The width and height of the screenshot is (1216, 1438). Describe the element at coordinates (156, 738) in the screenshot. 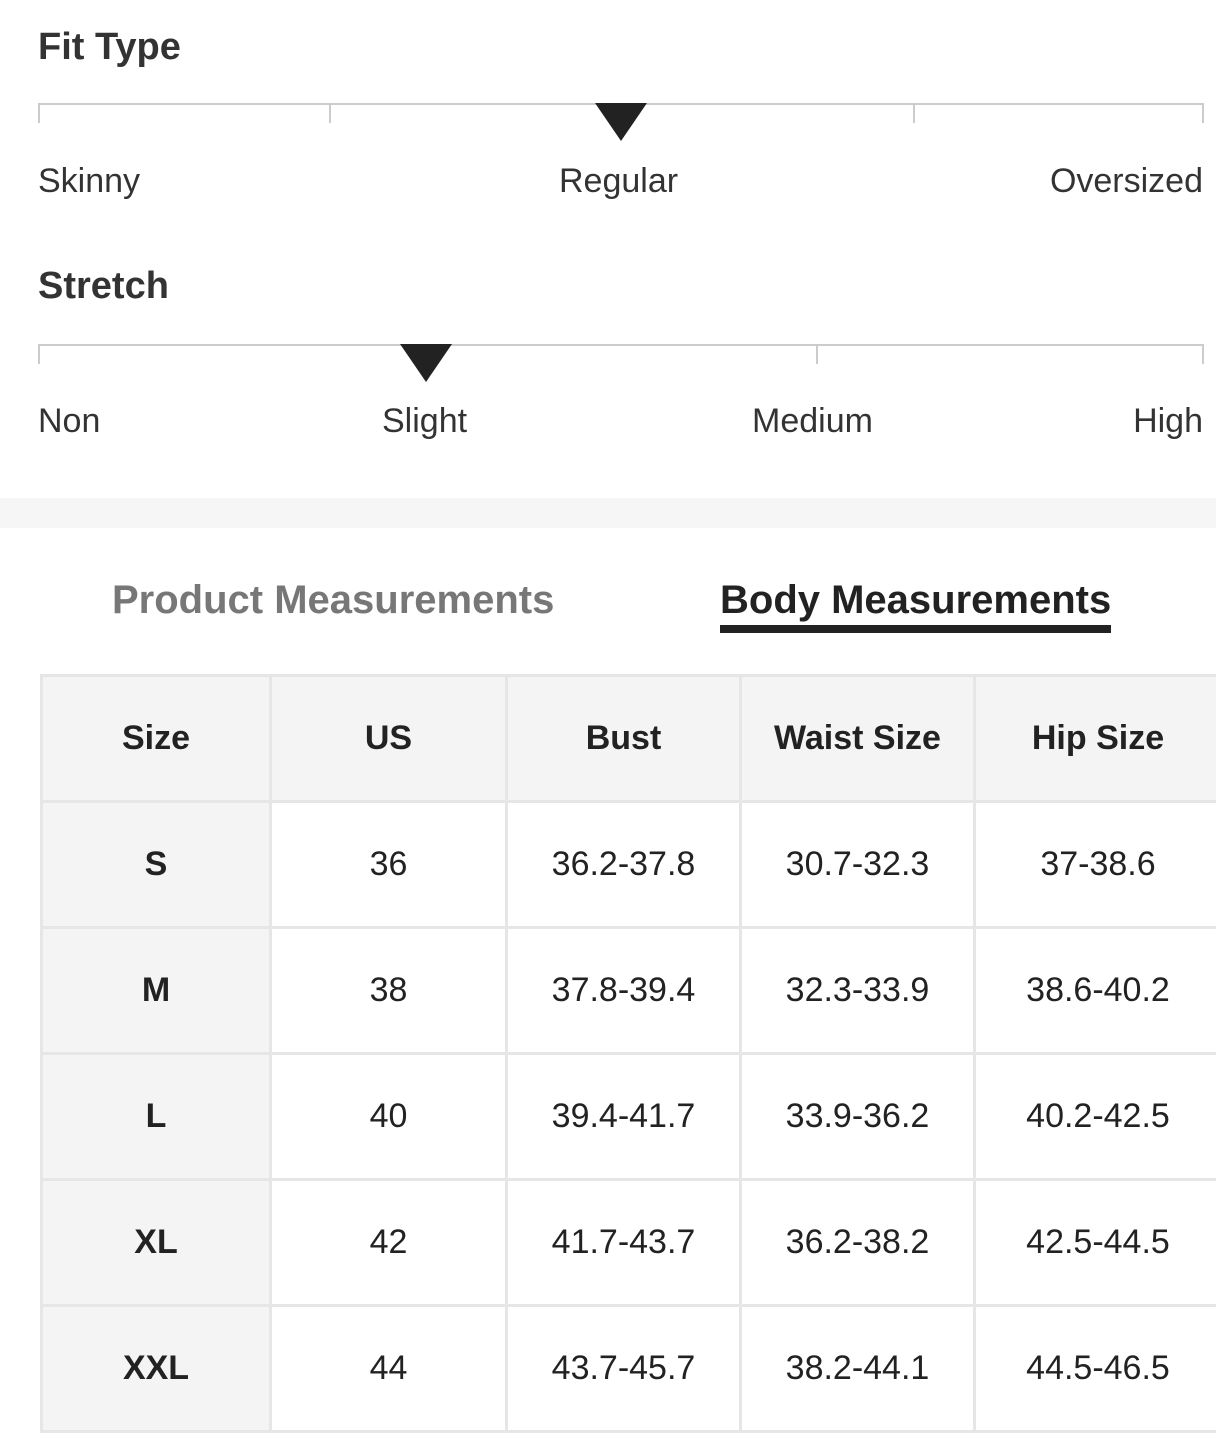

I see `header-size: Size` at that location.